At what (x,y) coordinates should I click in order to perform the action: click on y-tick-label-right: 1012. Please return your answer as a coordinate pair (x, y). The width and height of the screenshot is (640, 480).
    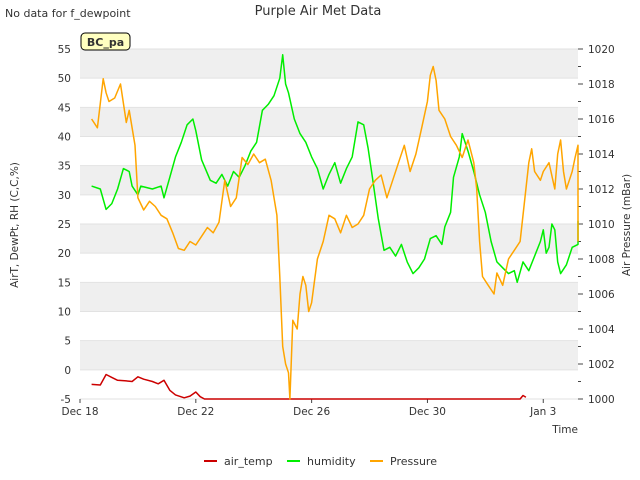
    Looking at the image, I should click on (601, 190).